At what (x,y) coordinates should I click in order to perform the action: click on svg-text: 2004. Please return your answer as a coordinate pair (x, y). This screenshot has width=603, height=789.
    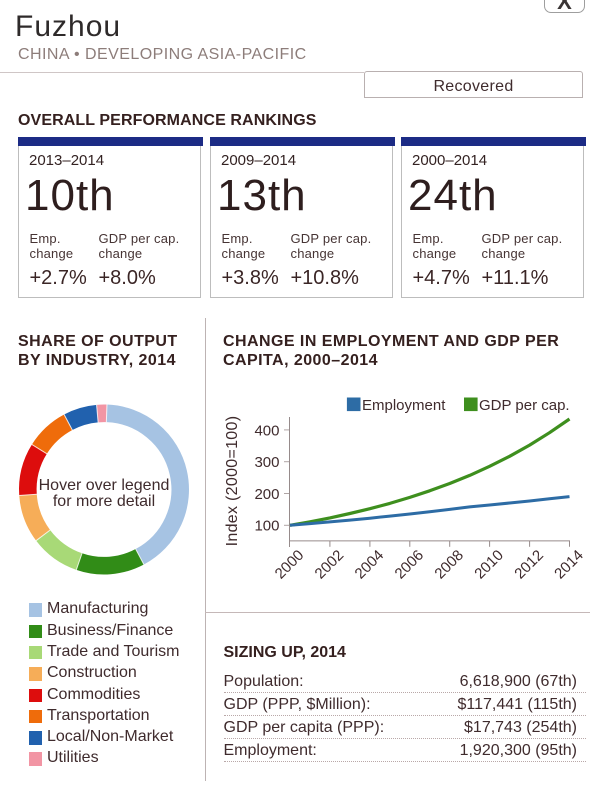
    Looking at the image, I should click on (370, 565).